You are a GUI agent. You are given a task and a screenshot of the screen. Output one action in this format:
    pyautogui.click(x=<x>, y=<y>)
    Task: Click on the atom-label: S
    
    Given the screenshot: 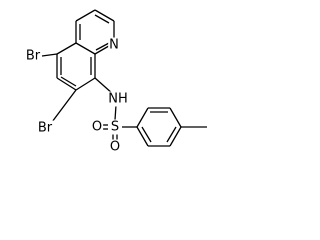 What is the action you would take?
    pyautogui.click(x=115, y=127)
    